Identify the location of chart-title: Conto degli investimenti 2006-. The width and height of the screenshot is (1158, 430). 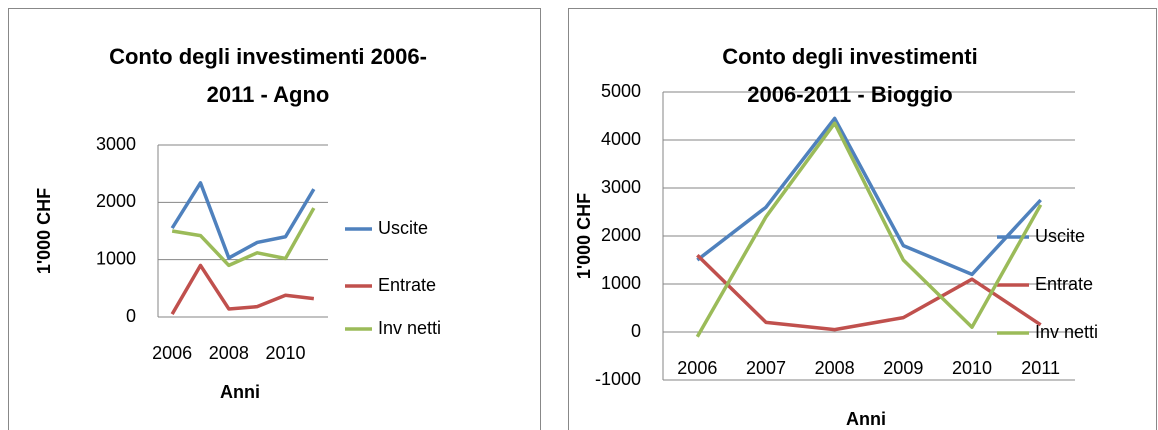
(268, 56).